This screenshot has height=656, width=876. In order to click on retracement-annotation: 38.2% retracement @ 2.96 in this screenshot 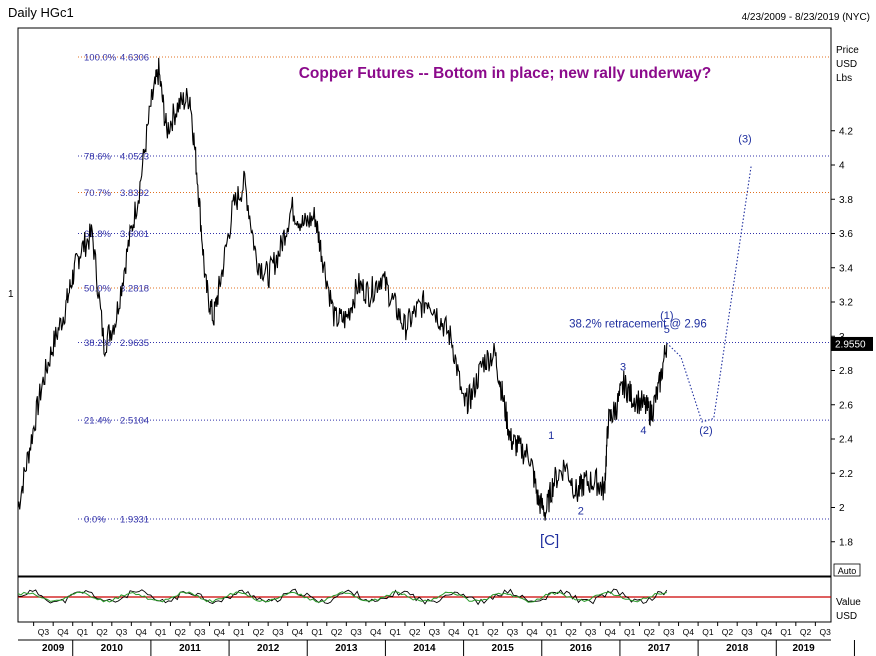, I will do `click(638, 325)`.